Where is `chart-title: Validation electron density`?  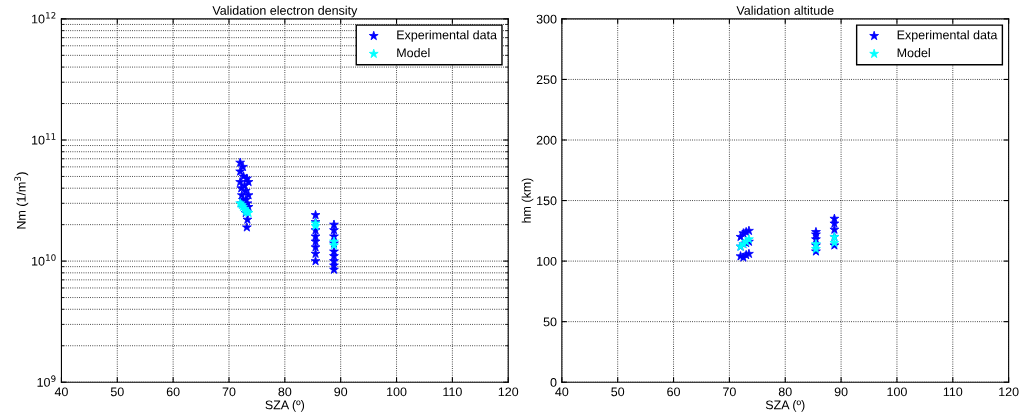 chart-title: Validation electron density is located at coordinates (285, 11).